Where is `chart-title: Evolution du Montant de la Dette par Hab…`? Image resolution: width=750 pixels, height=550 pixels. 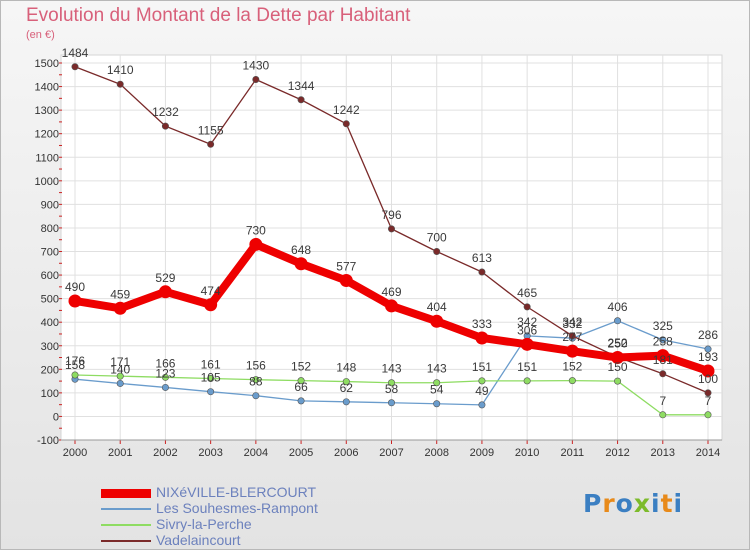 chart-title: Evolution du Montant de la Dette par Hab… is located at coordinates (218, 15).